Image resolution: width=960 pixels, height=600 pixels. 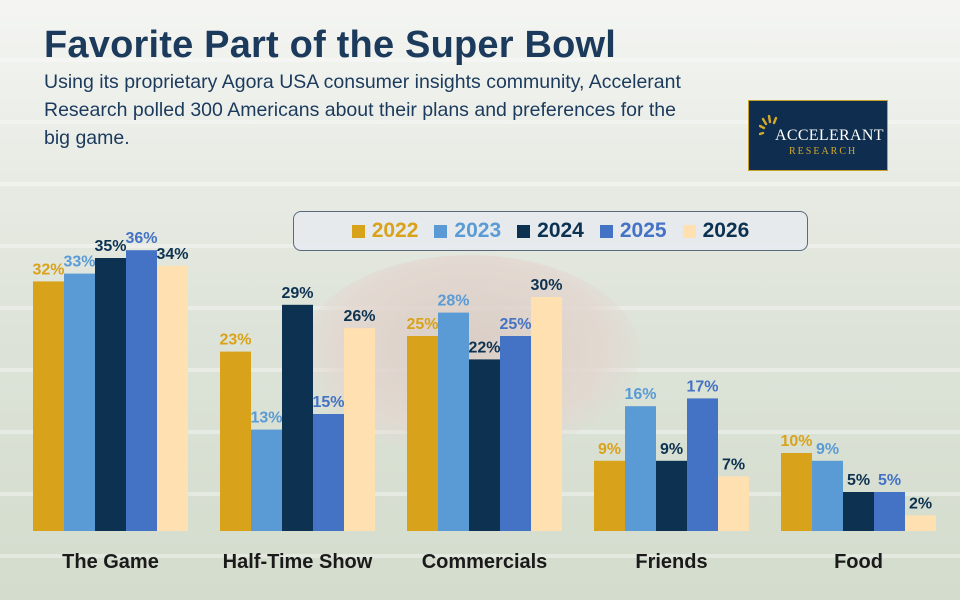 What do you see at coordinates (546, 414) in the screenshot?
I see `bar-2026-commercials` at bounding box center [546, 414].